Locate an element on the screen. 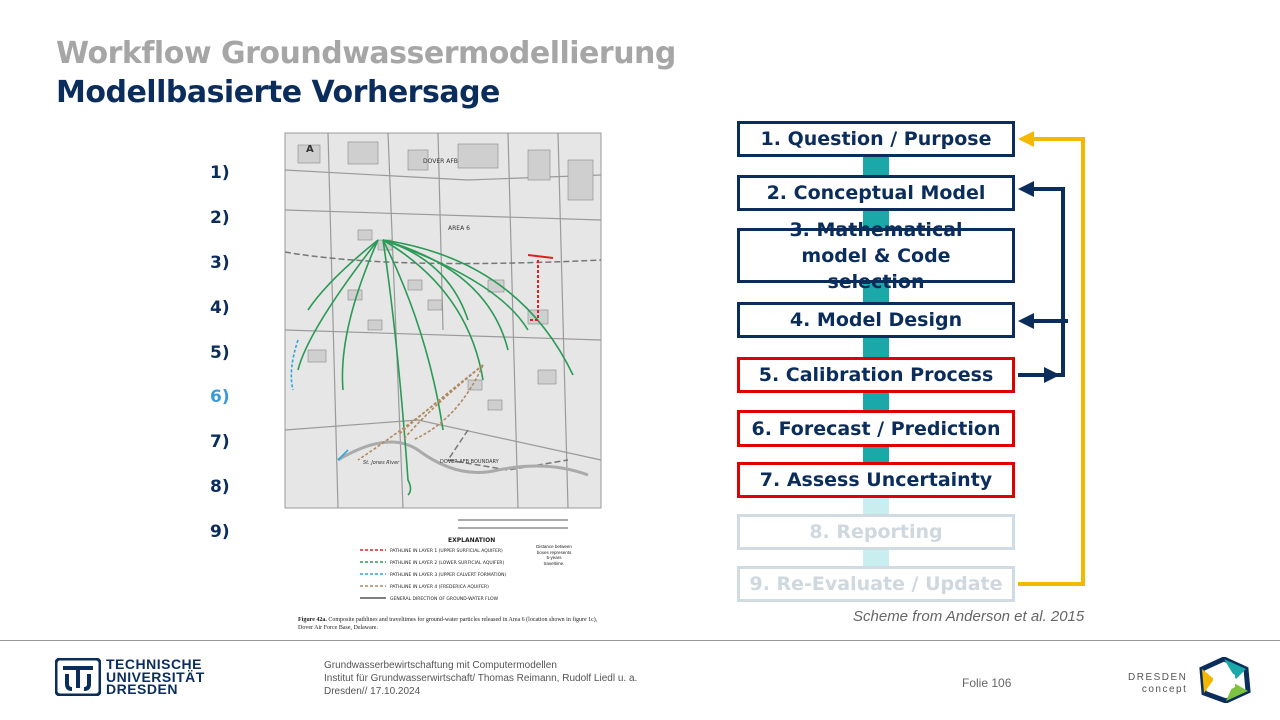 The height and width of the screenshot is (720, 1280). step-number: 5) is located at coordinates (220, 353).